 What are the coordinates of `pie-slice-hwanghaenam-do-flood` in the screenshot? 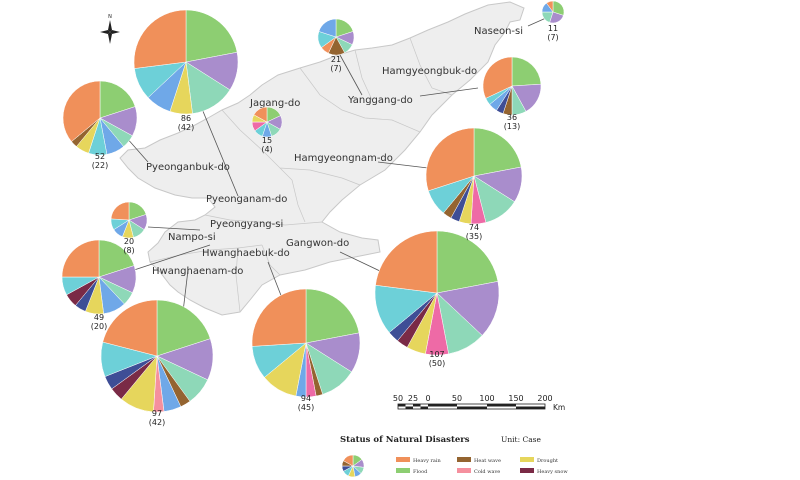 It's located at (183, 328).